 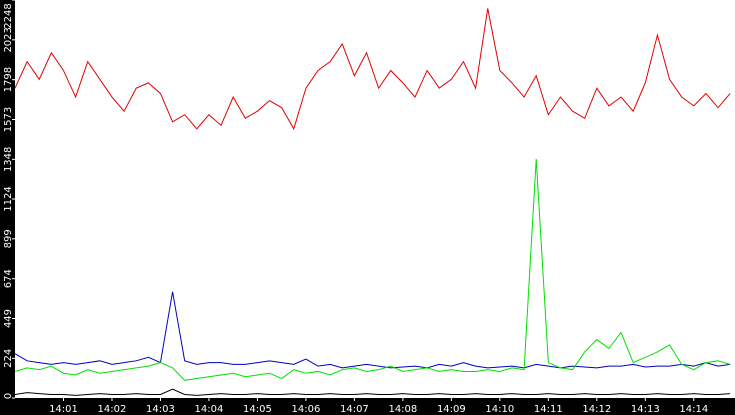 What do you see at coordinates (372, 392) in the screenshot?
I see `series-line` at bounding box center [372, 392].